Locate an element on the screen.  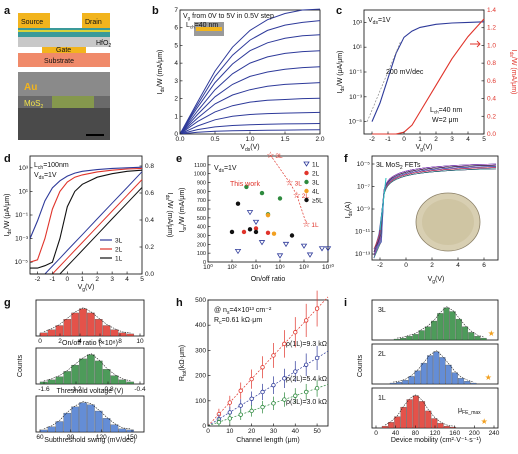
ytick-left-c-label: 10³ is located at coordinates (358, 22).